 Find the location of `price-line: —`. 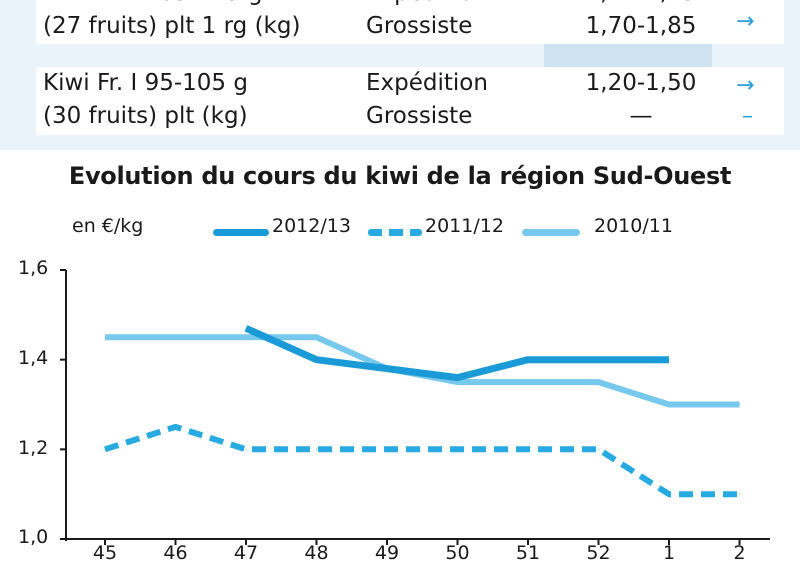

price-line: — is located at coordinates (641, 116).